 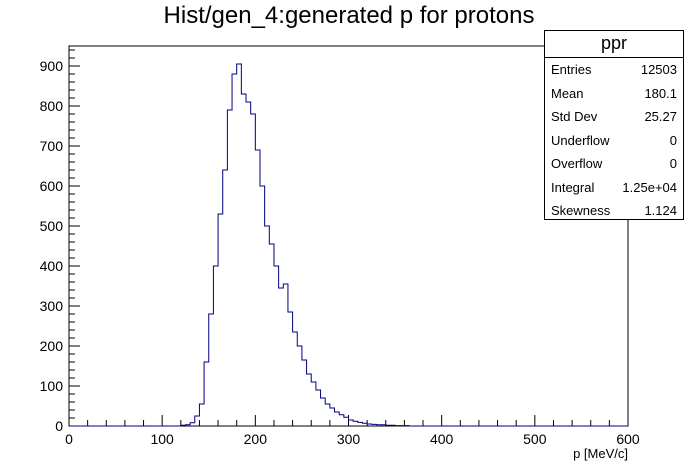 What do you see at coordinates (535, 439) in the screenshot?
I see `x-tick-label: 500` at bounding box center [535, 439].